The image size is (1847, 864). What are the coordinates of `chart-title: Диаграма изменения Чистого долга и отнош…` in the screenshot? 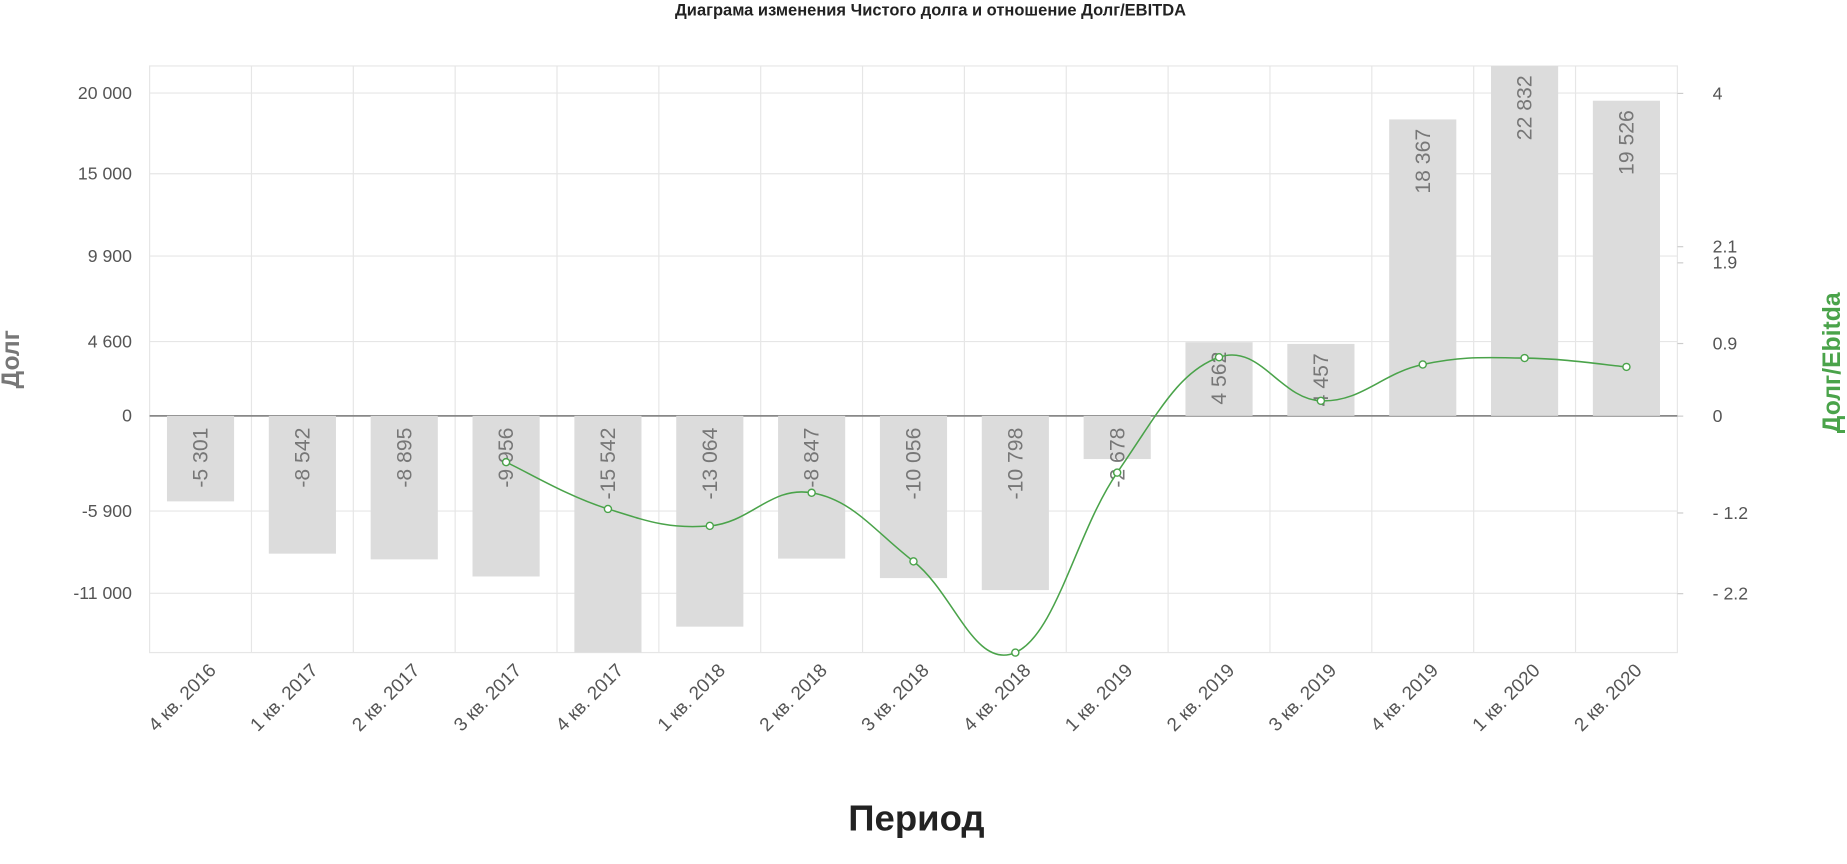 It's located at (930, 10).